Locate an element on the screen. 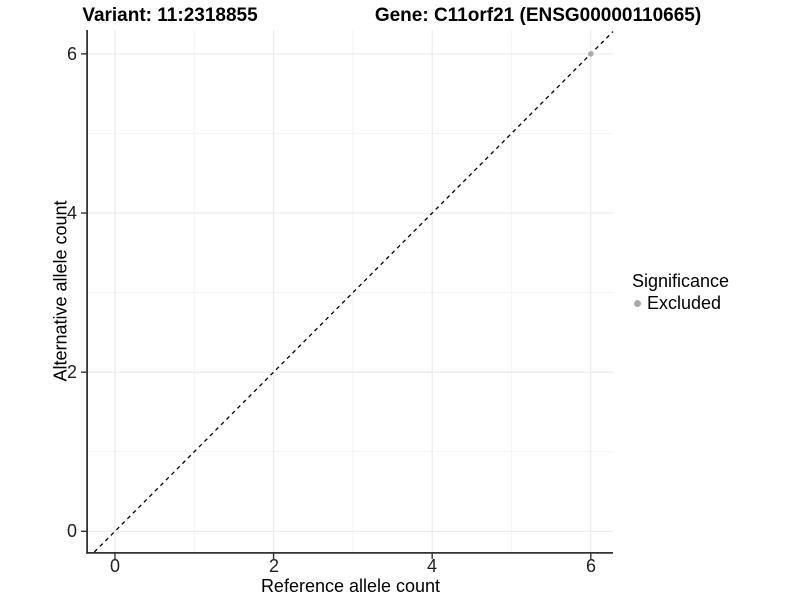 This screenshot has width=800, height=600. y-tick-label: 2 is located at coordinates (71, 372).